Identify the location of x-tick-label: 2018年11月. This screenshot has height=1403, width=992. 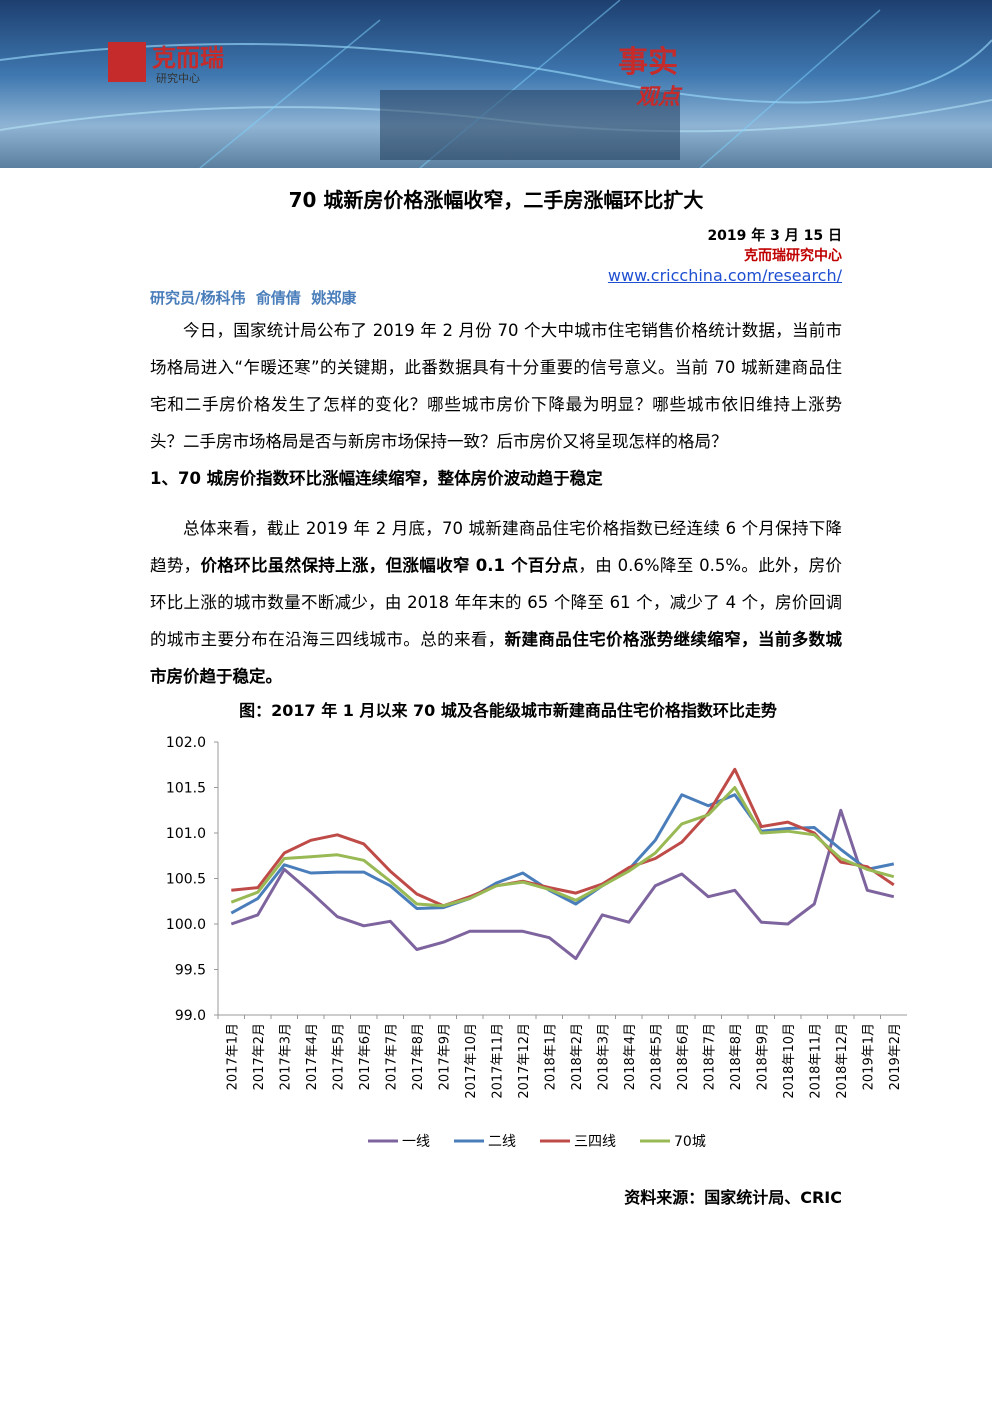
(815, 1061).